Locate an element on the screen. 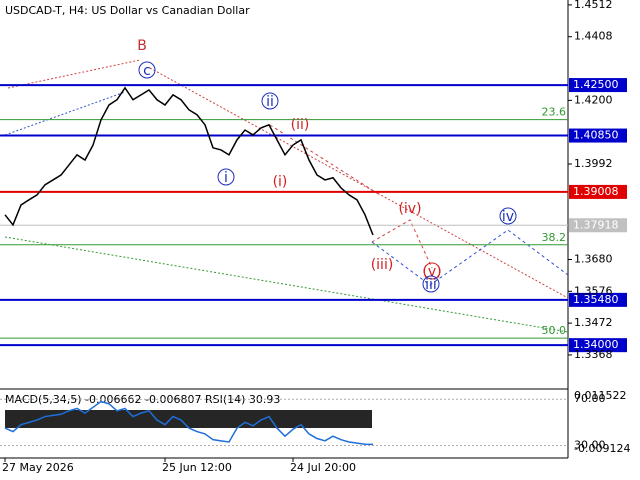 This screenshot has width=640, height=480. fib-label: 50.0 is located at coordinates (554, 330).